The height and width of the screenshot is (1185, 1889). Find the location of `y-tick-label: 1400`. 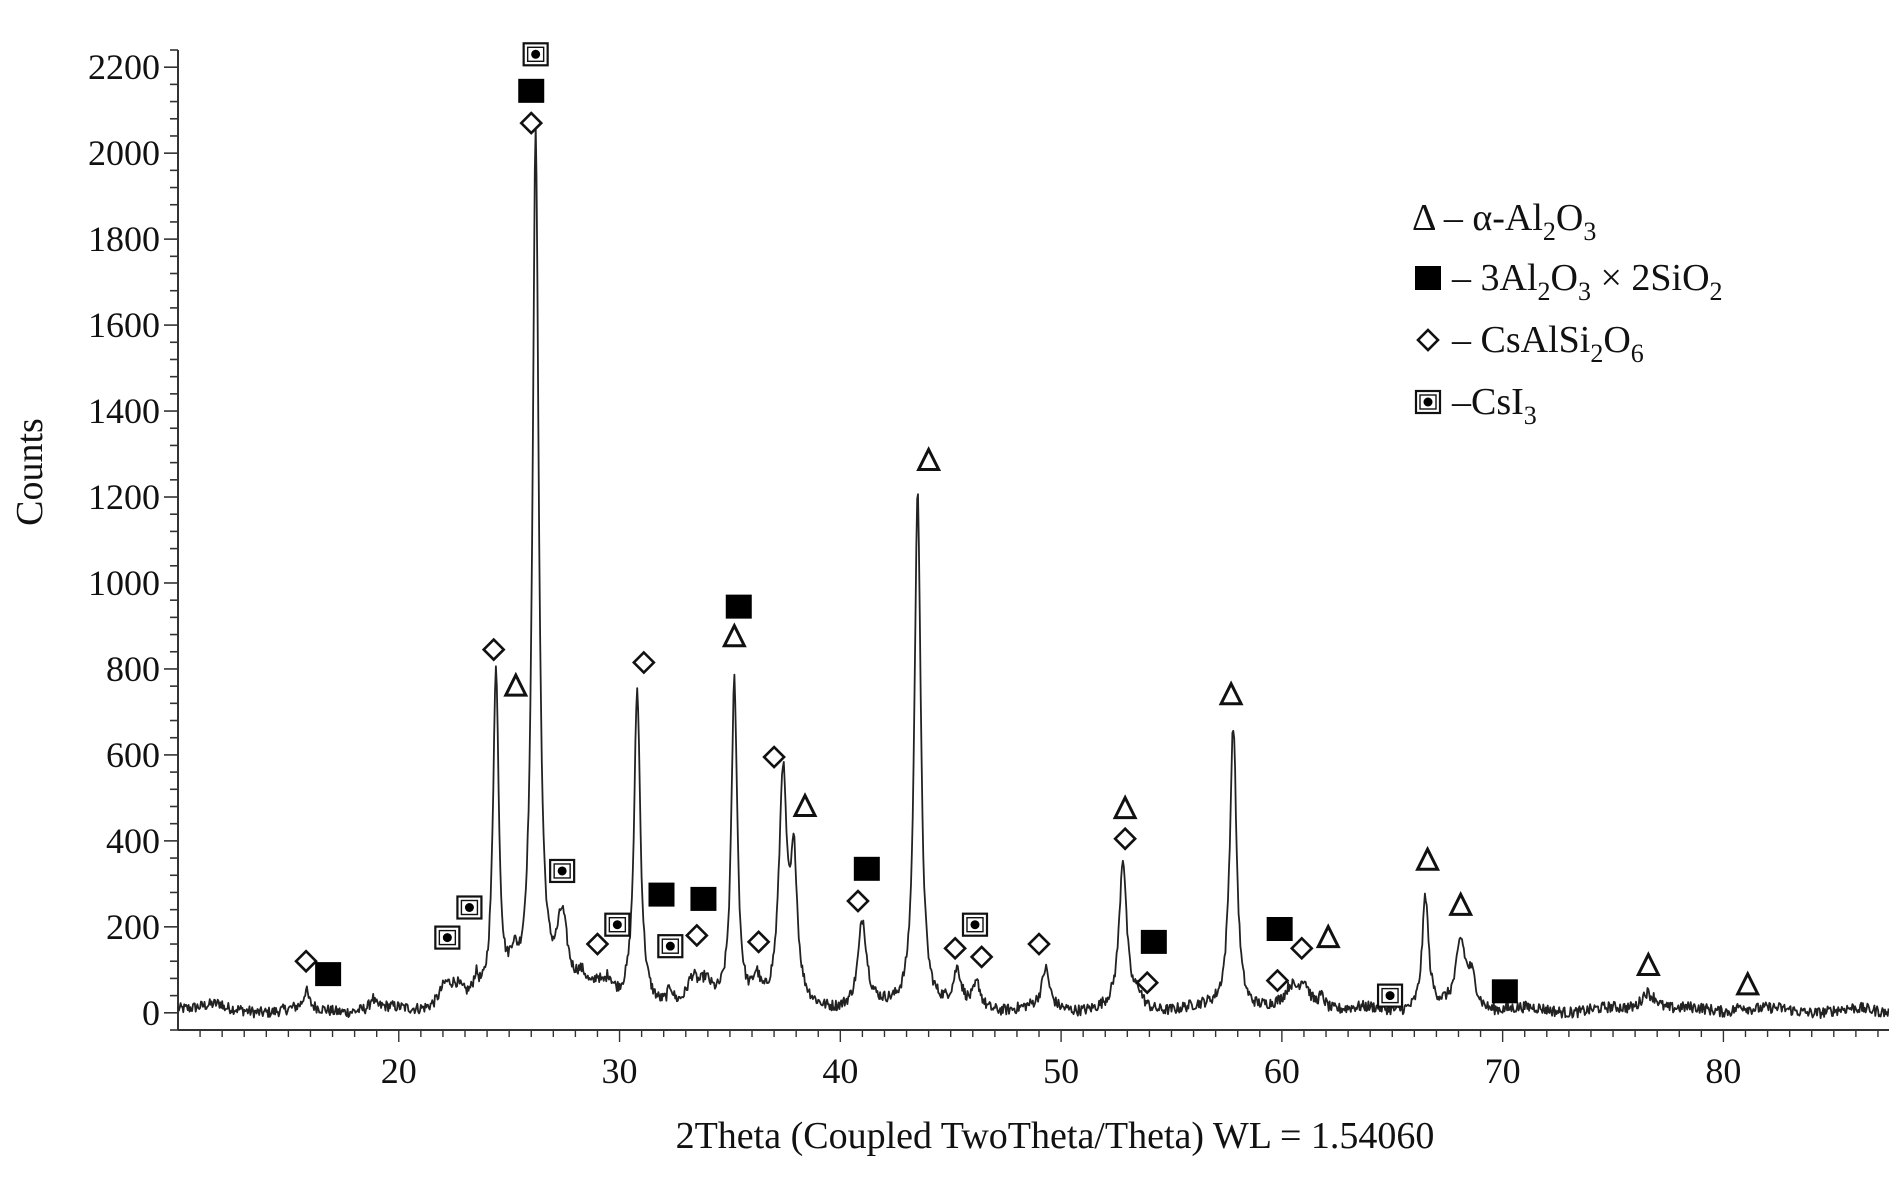

y-tick-label: 1400 is located at coordinates (124, 411).